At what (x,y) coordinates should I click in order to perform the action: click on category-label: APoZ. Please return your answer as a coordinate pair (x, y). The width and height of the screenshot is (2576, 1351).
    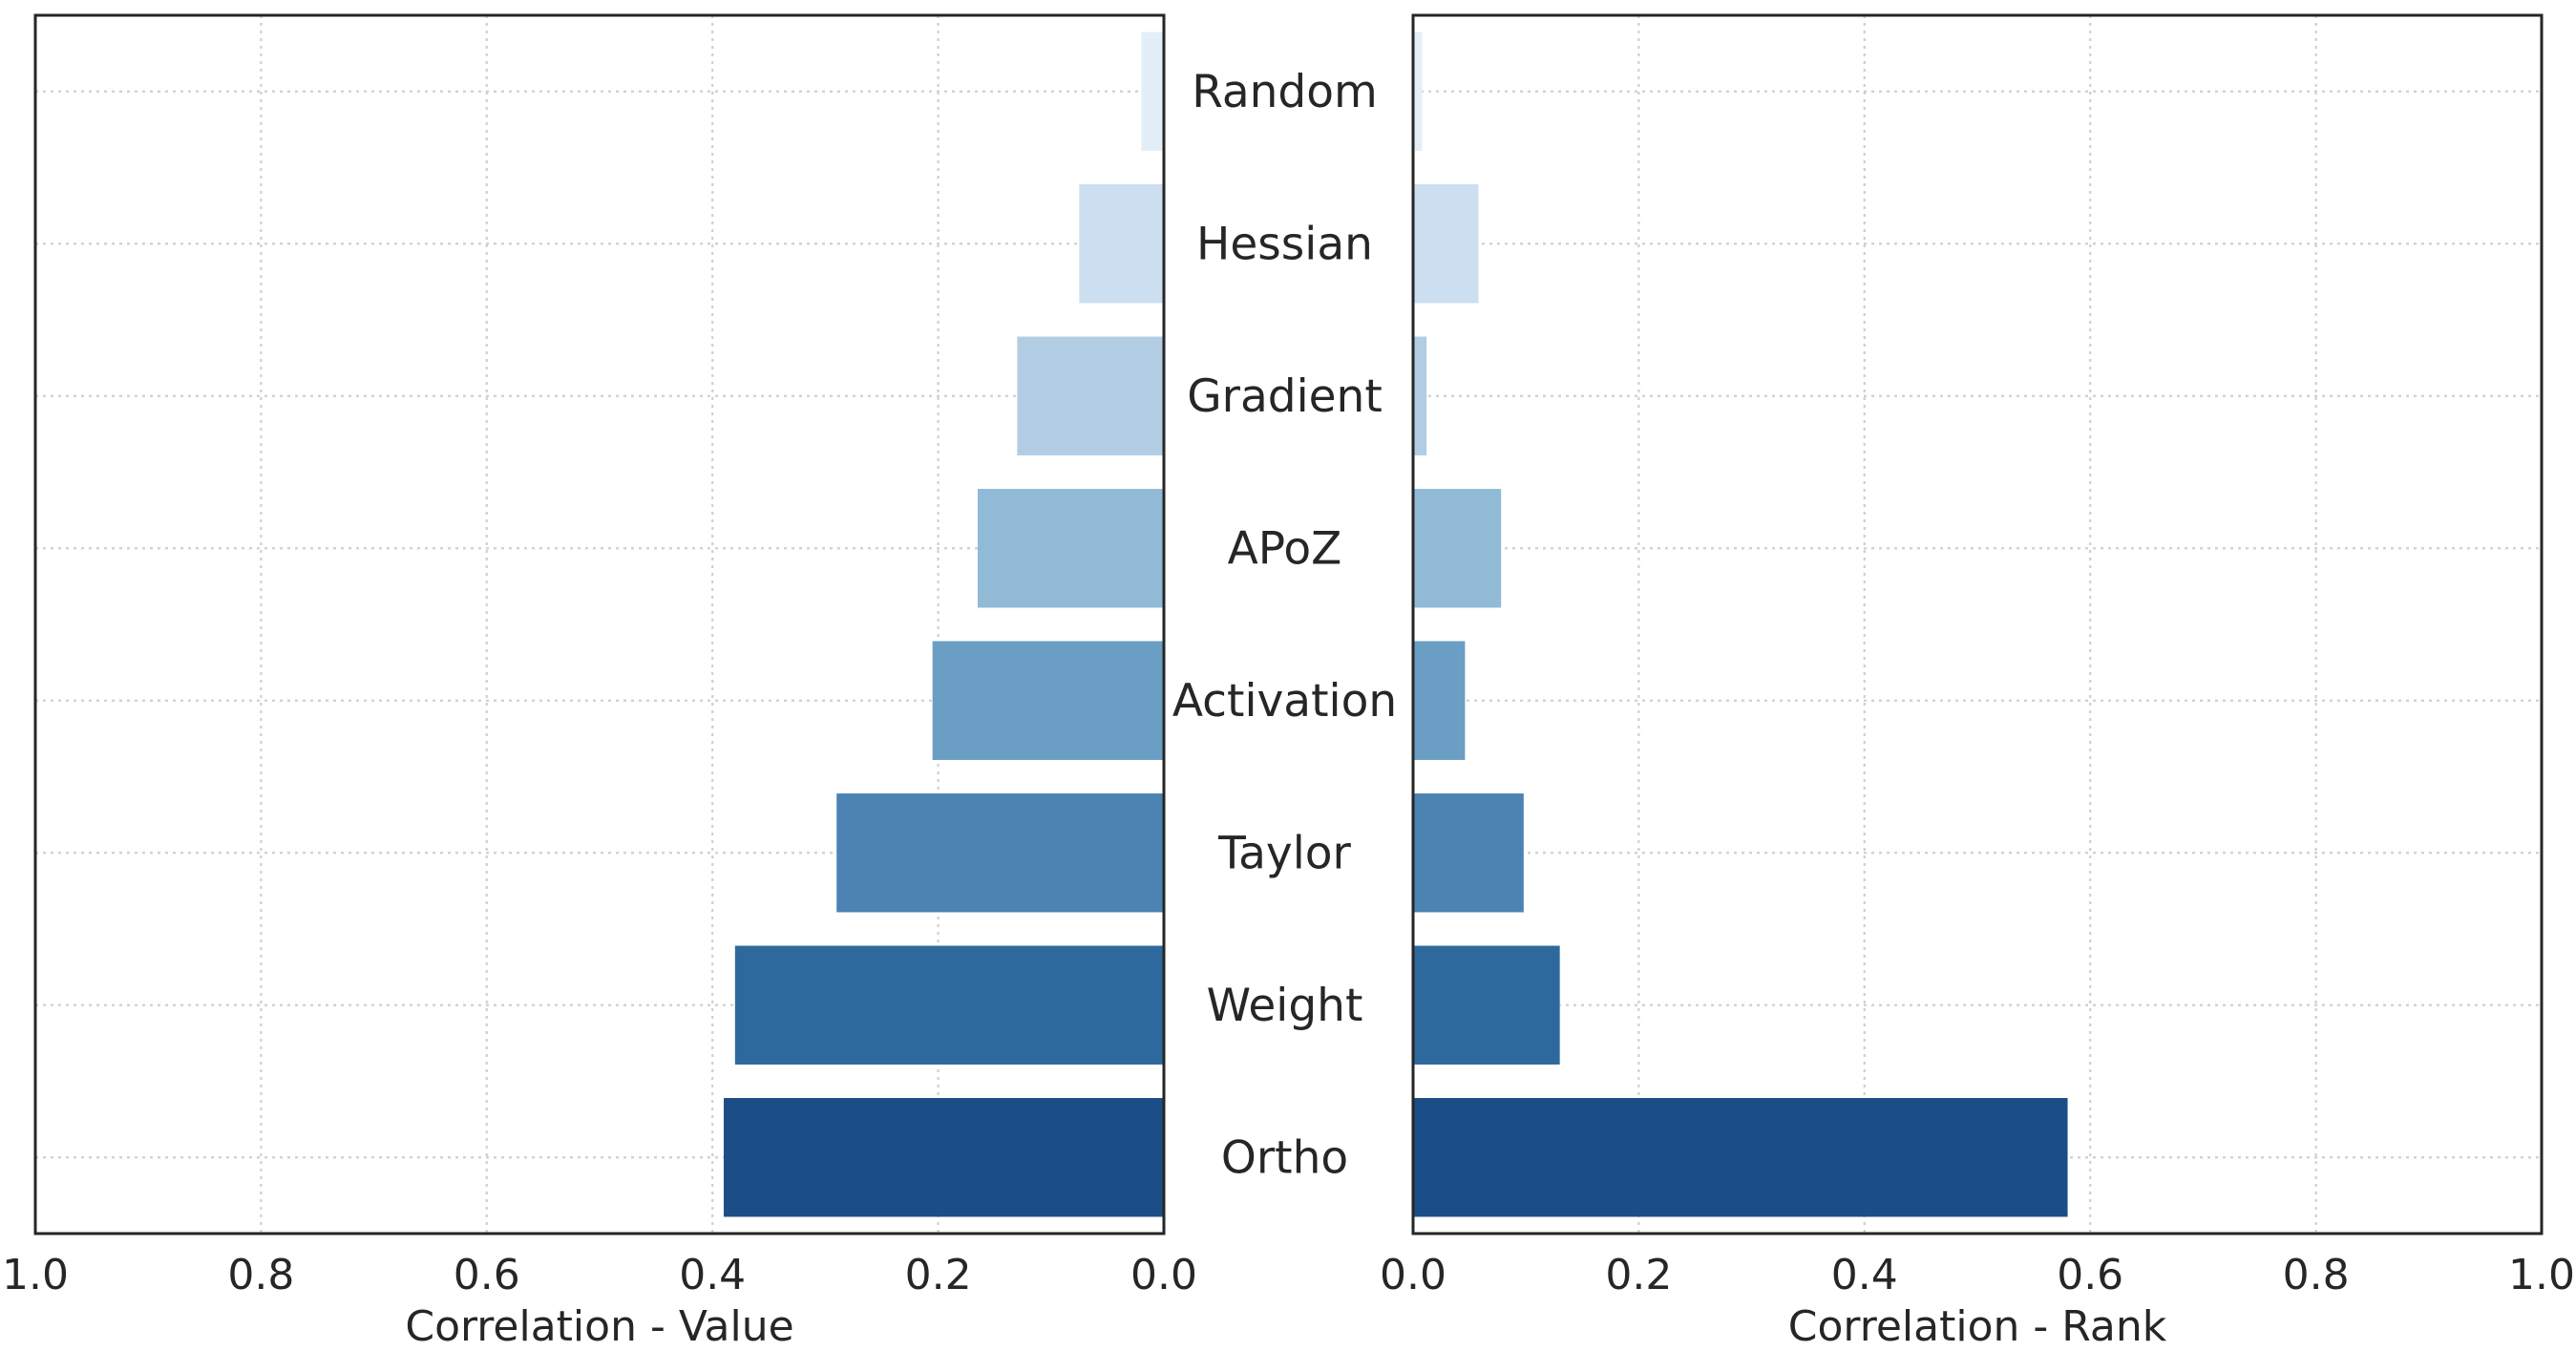
    Looking at the image, I should click on (1285, 548).